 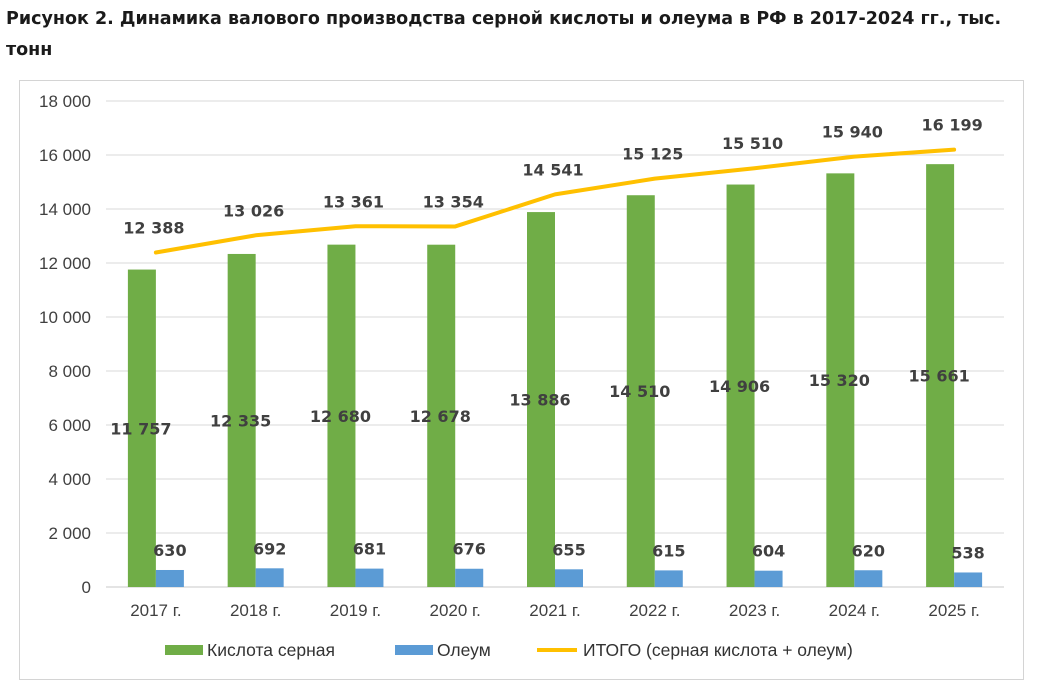 I want to click on y-tick-label: 8 000, so click(x=69, y=371).